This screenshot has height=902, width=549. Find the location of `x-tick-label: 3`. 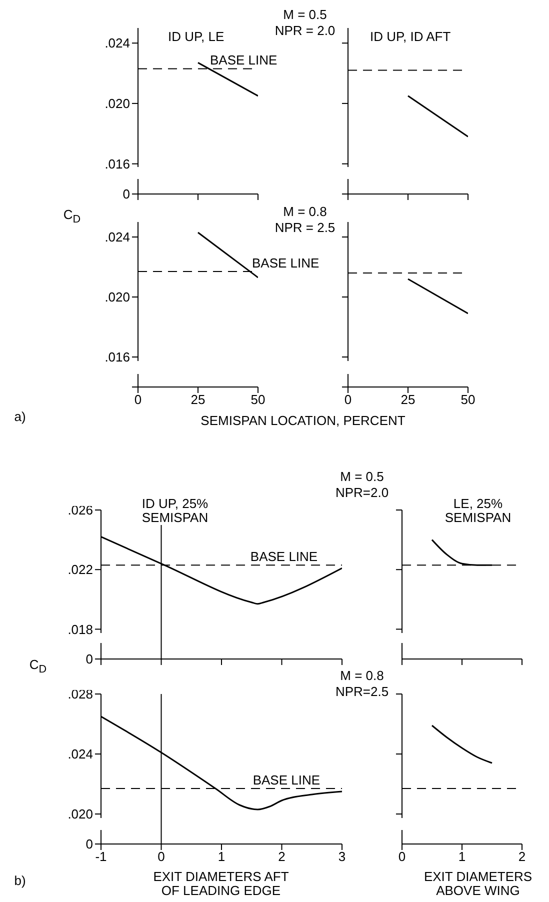

x-tick-label: 3 is located at coordinates (342, 856).